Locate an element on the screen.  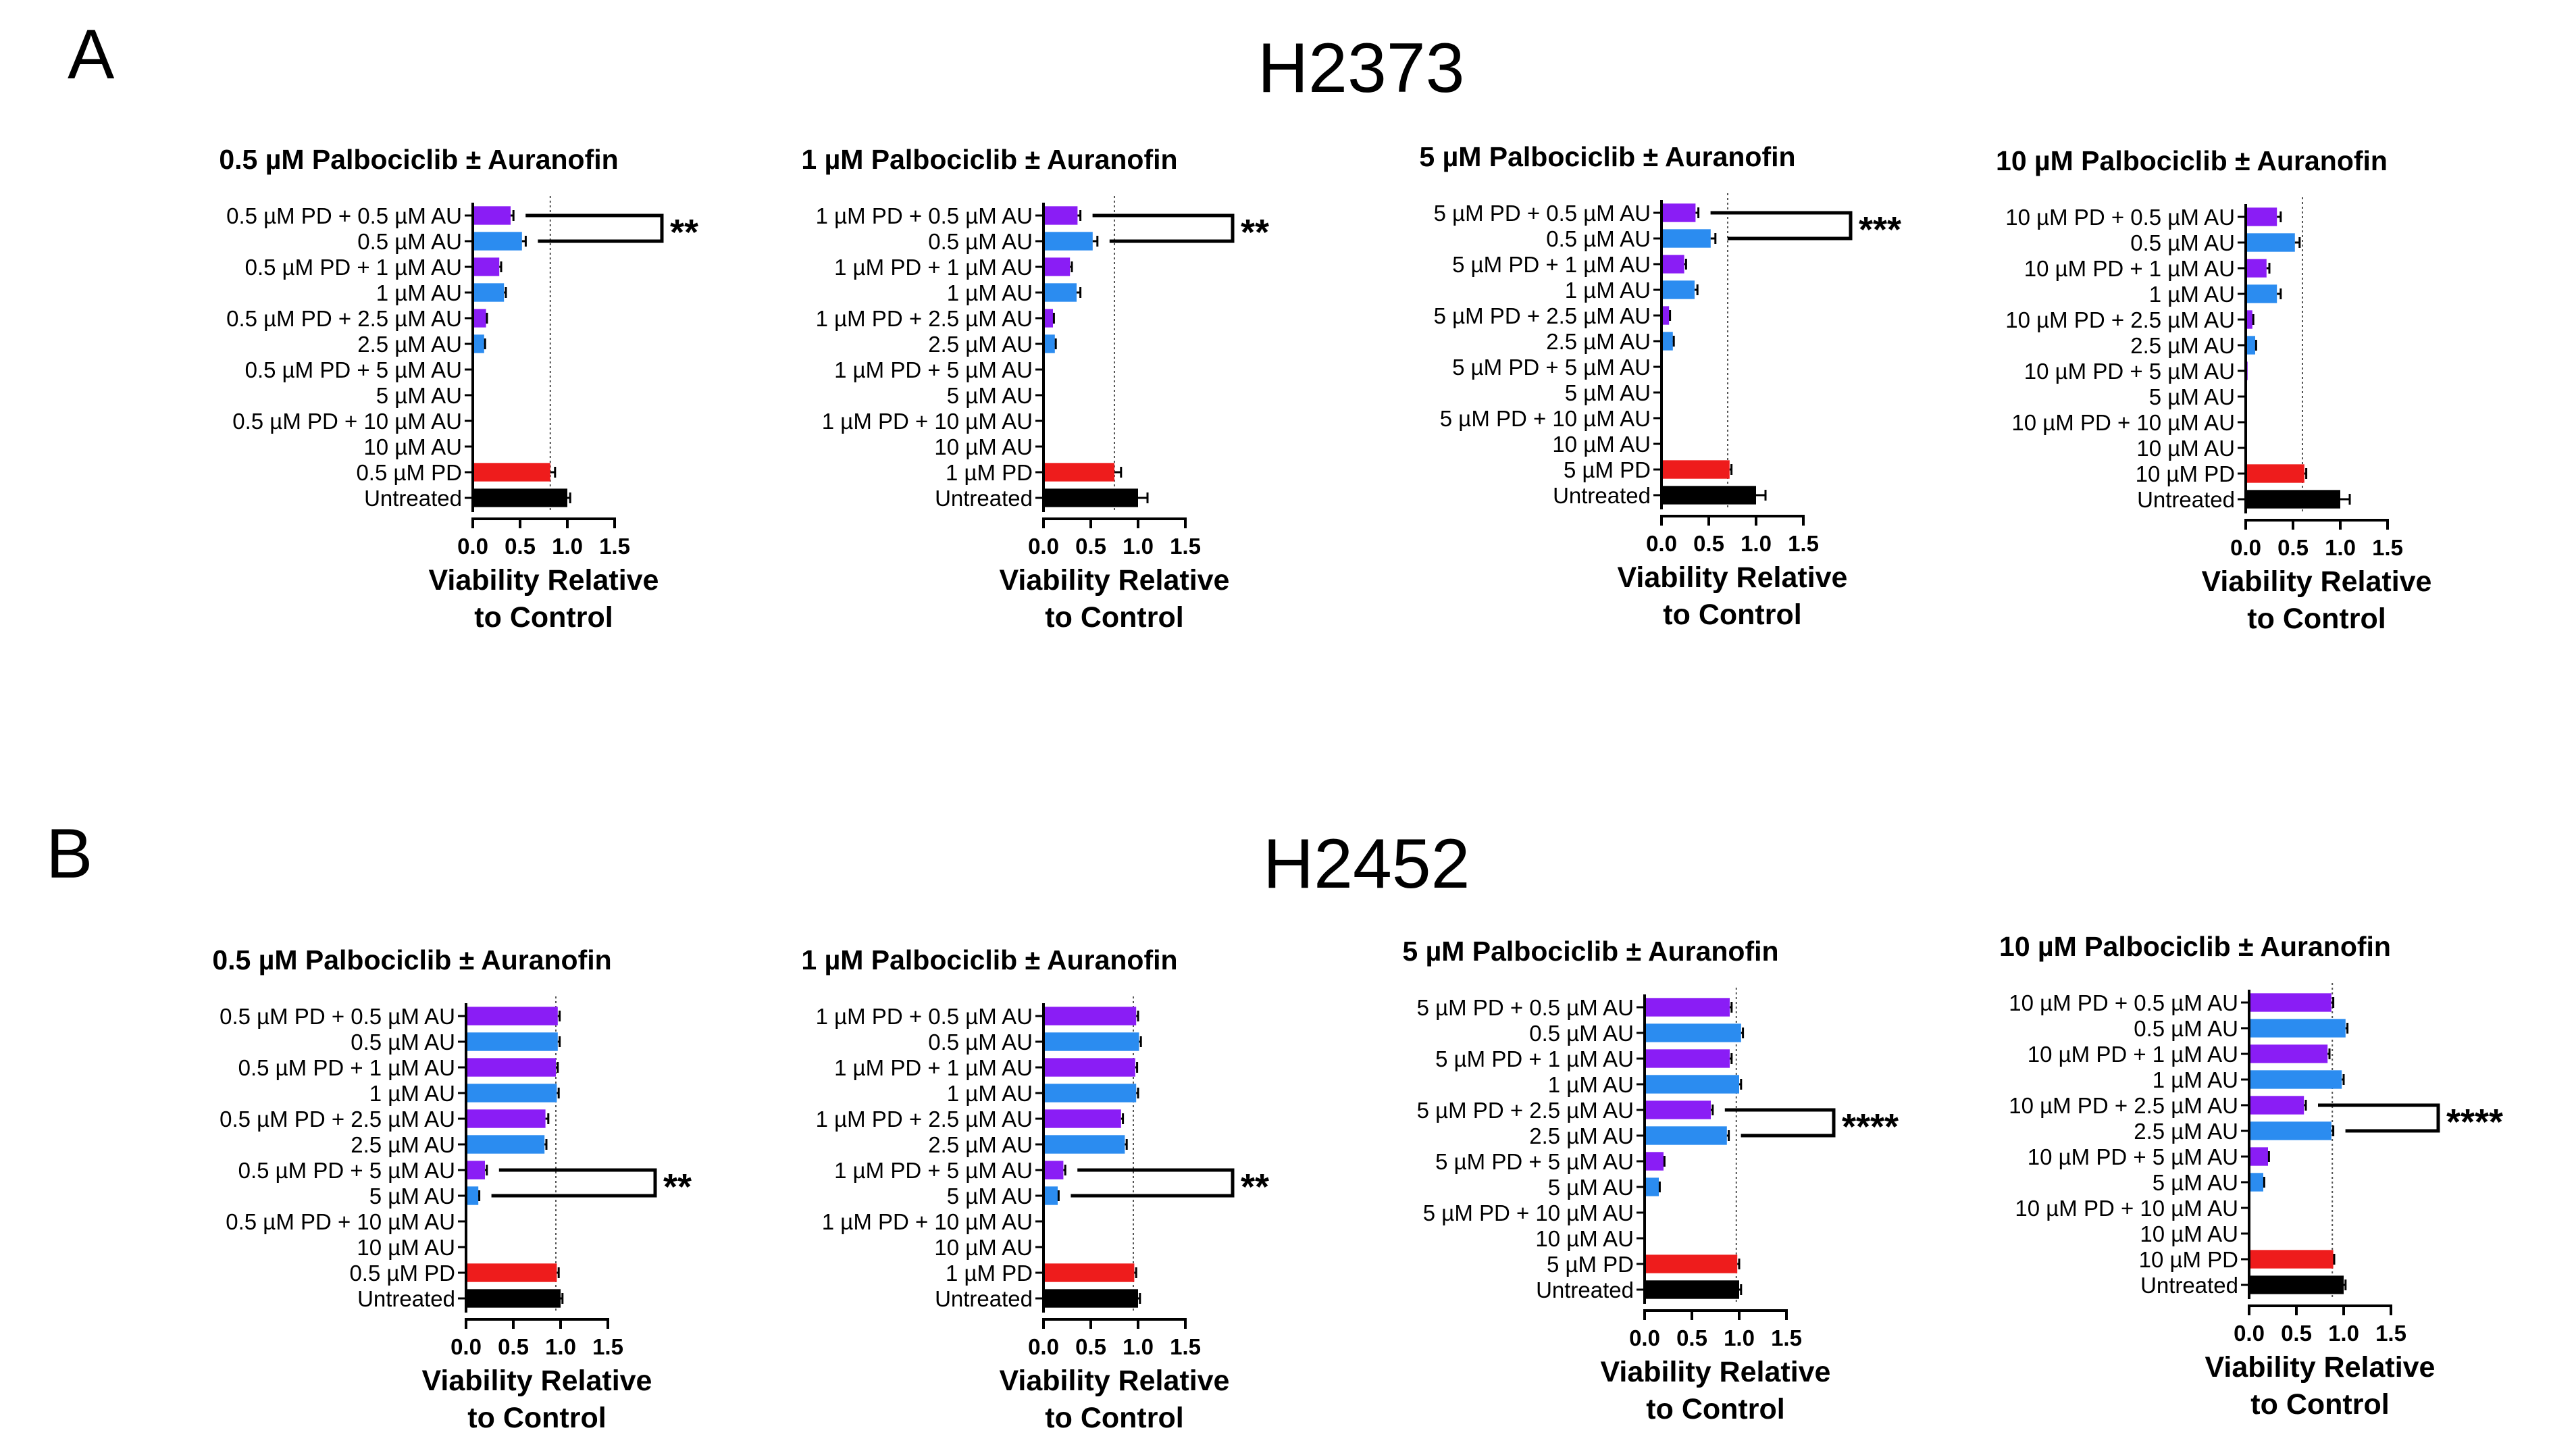
category-label: 10 µM PD + 10 µM AU is located at coordinates (2123, 422).